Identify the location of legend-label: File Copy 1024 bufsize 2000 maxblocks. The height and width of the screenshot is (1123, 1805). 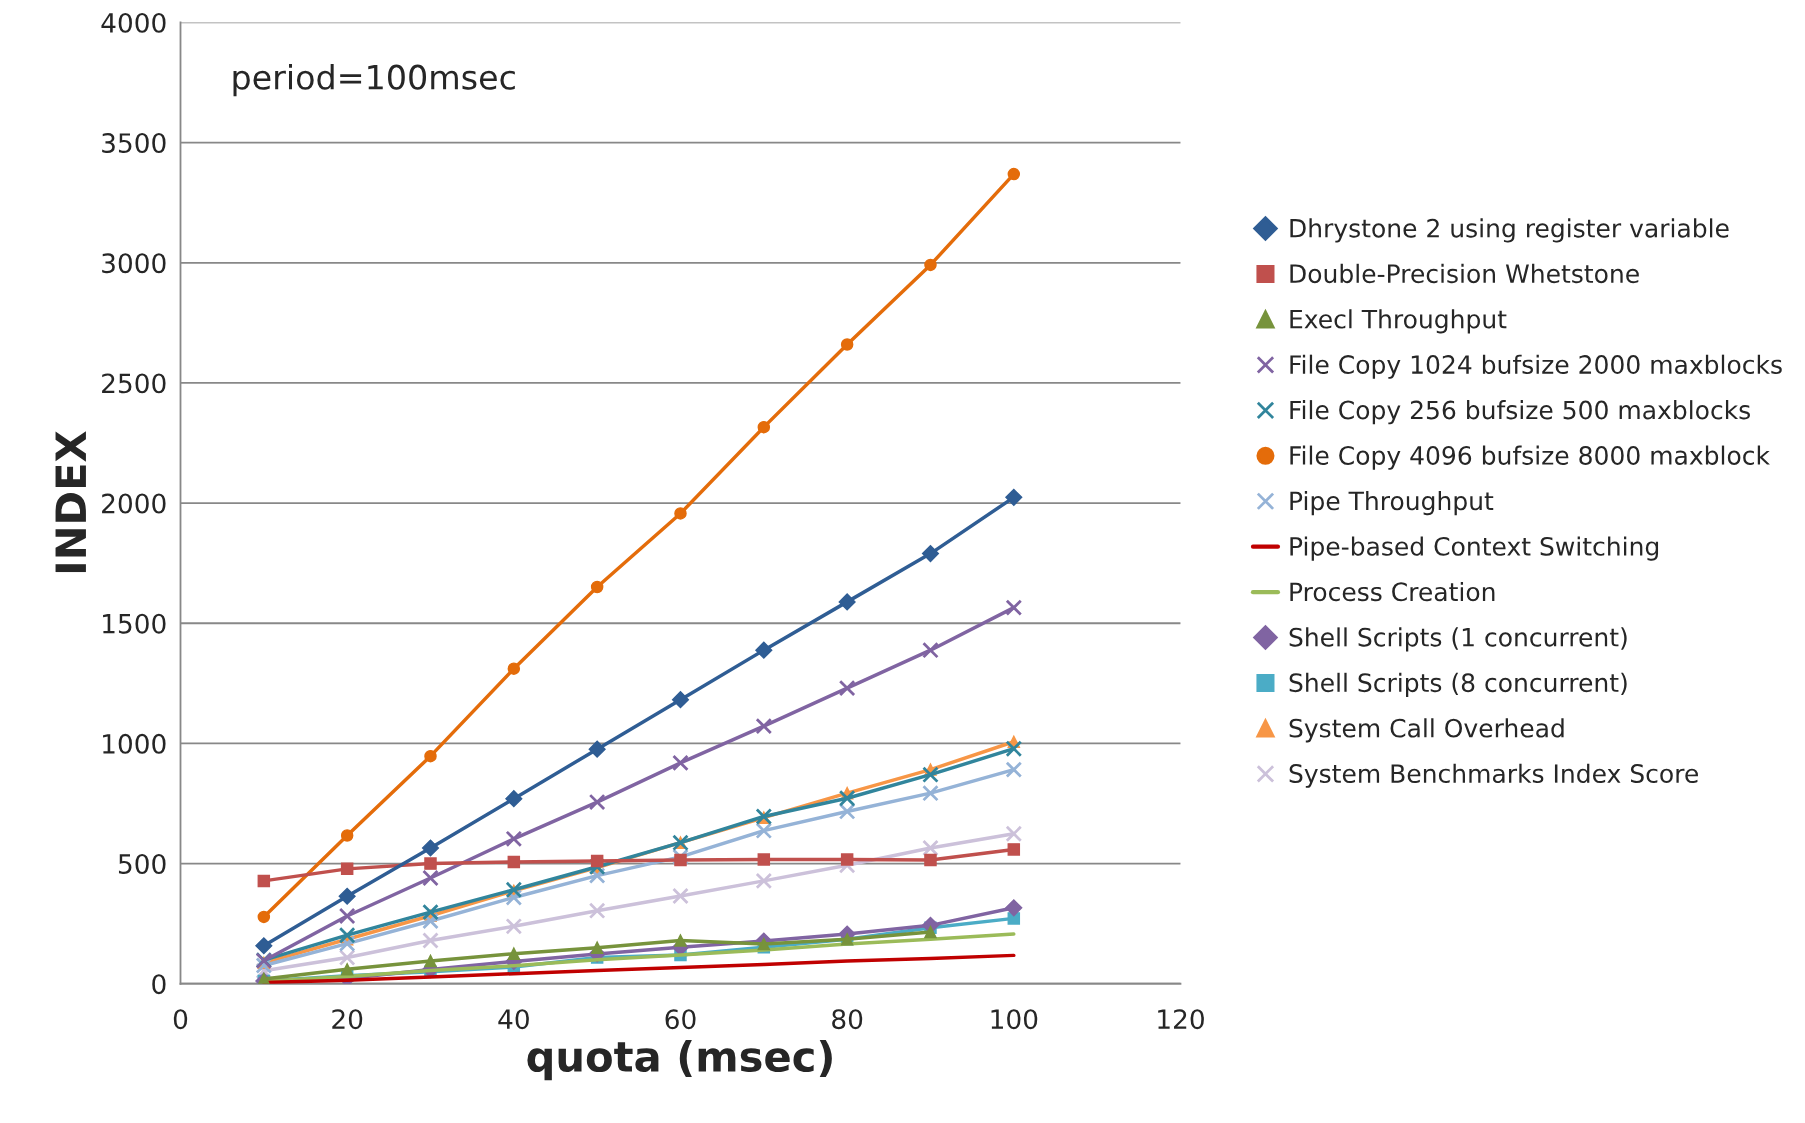
(1536, 366).